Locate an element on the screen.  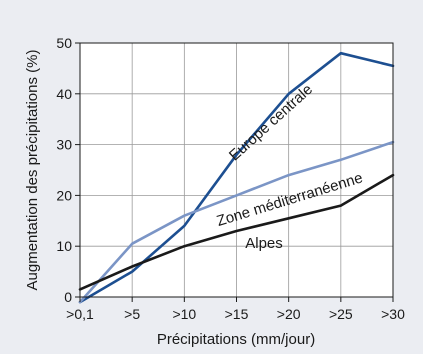
x-axis-label: Précipitations (mm/jour) is located at coordinates (236, 339).